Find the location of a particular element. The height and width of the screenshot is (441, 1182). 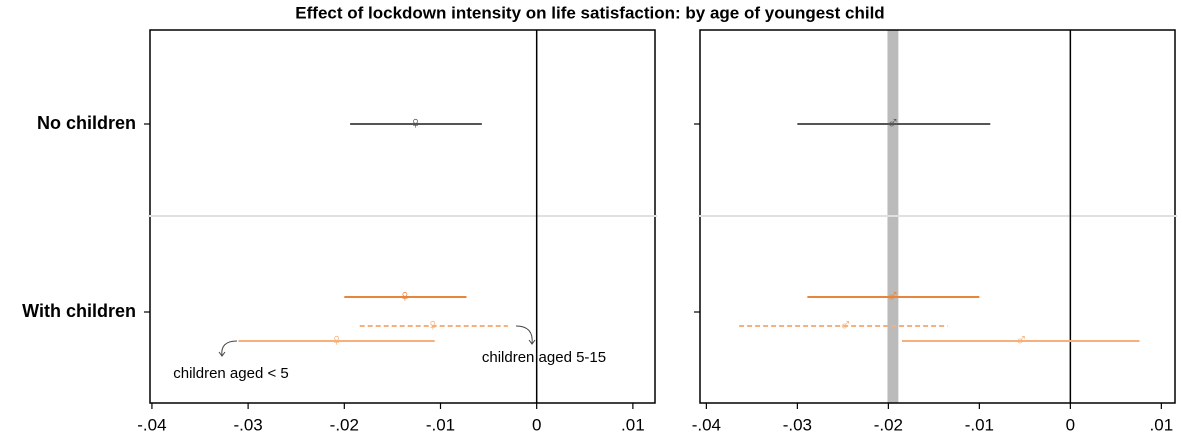

y-tick-label: No children is located at coordinates (86, 123).